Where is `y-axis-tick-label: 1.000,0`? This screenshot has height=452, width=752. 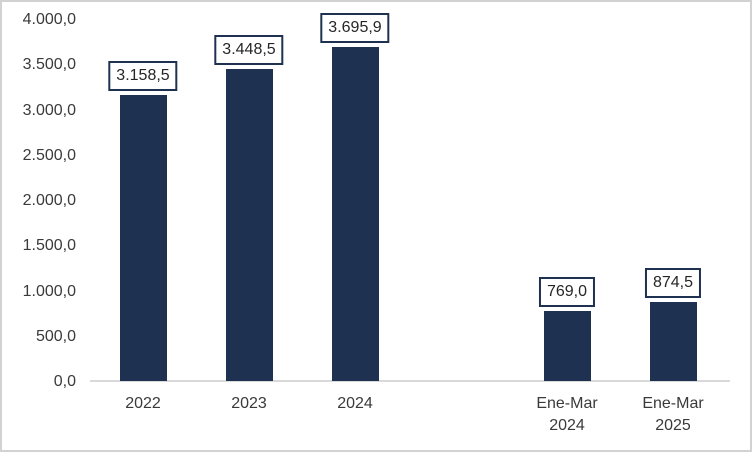
y-axis-tick-label: 1.000,0 is located at coordinates (49, 291).